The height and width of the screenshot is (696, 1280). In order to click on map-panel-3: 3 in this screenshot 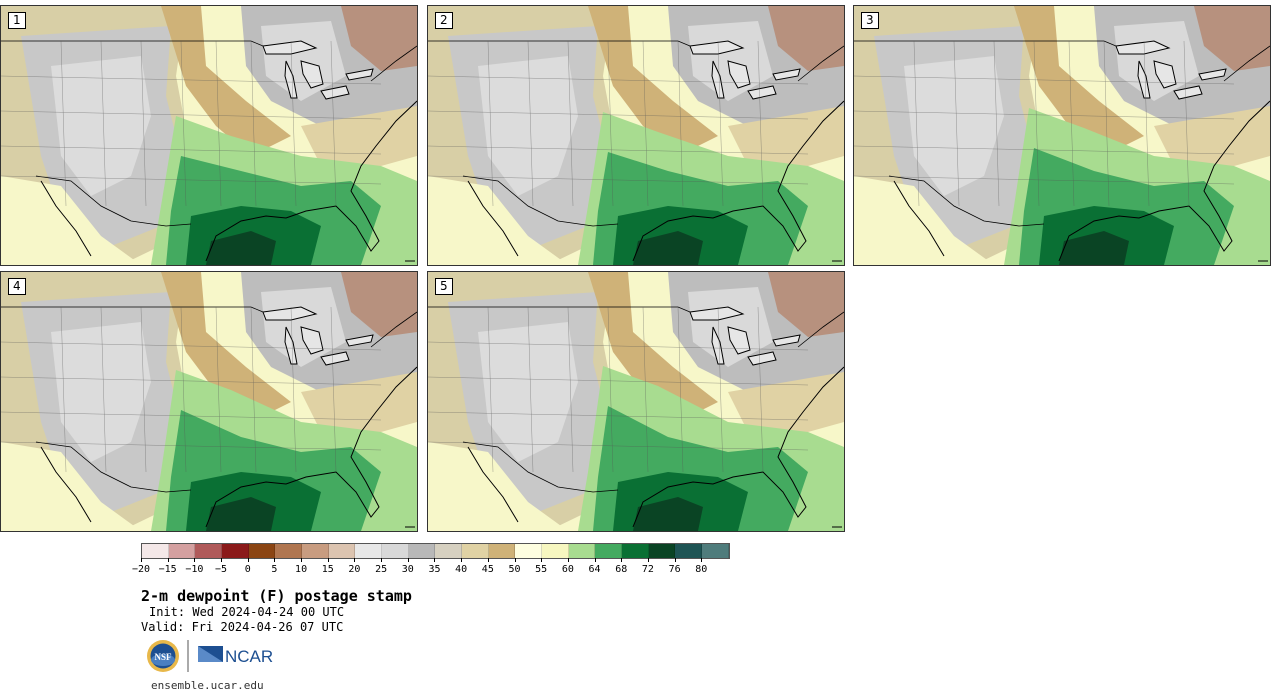, I will do `click(1062, 135)`.